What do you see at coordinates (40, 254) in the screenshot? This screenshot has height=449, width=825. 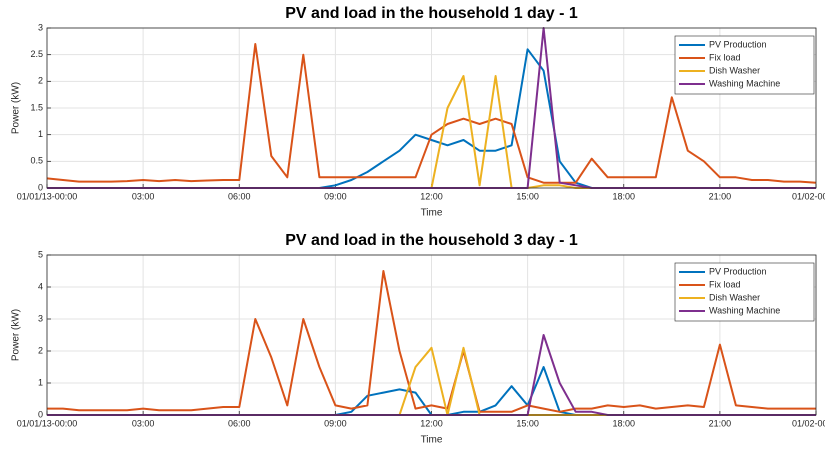 I see `y-tick-label: 5` at bounding box center [40, 254].